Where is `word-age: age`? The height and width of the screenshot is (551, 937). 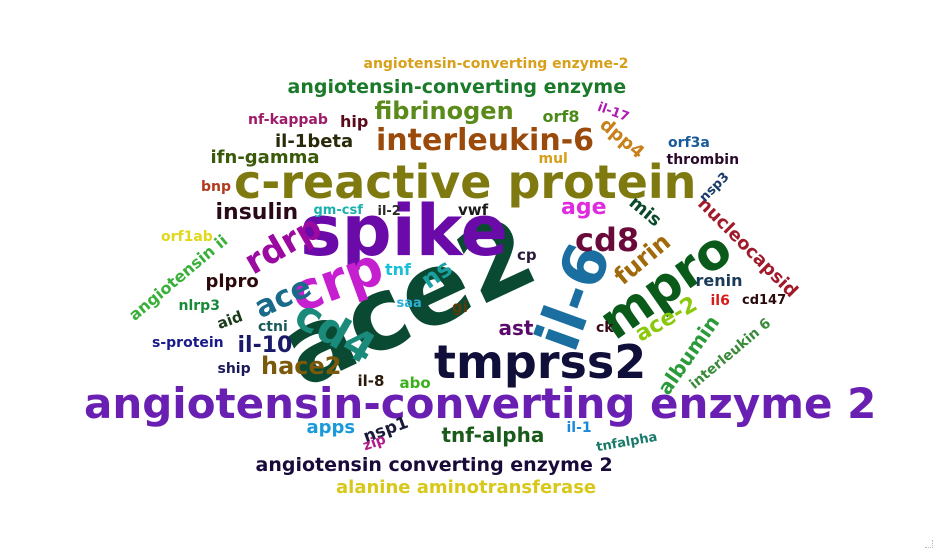 word-age: age is located at coordinates (584, 207).